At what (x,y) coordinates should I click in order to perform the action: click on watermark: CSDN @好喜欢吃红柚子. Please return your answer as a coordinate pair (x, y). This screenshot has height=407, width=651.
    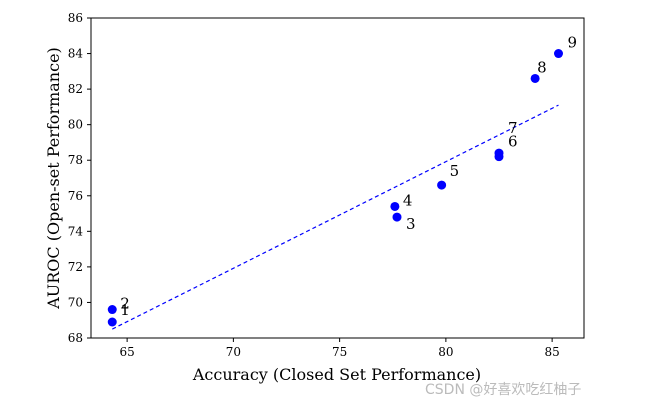
    Looking at the image, I should click on (503, 390).